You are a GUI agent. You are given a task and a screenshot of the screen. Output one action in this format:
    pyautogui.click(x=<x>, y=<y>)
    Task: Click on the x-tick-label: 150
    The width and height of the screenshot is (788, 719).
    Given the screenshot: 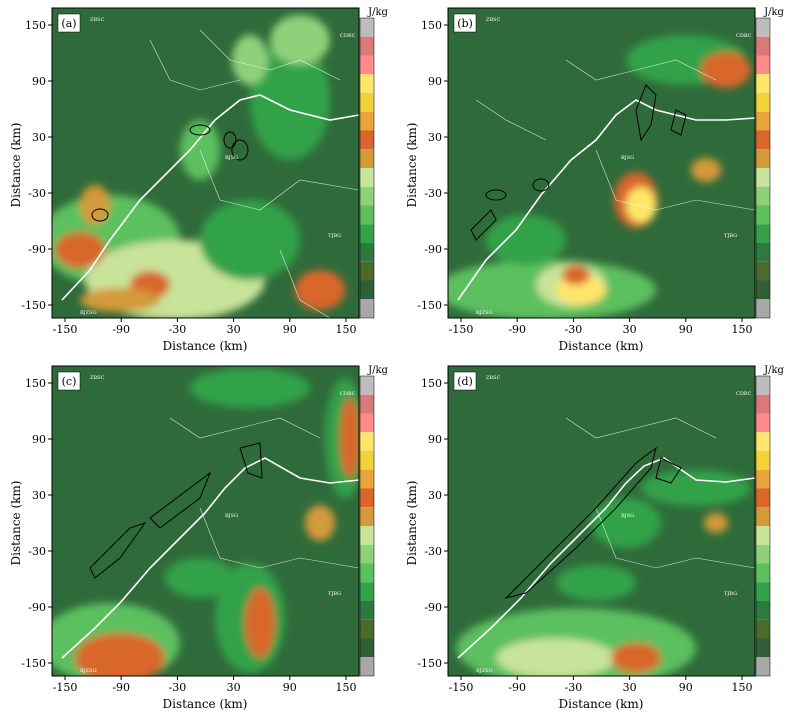 What is the action you would take?
    pyautogui.click(x=742, y=329)
    